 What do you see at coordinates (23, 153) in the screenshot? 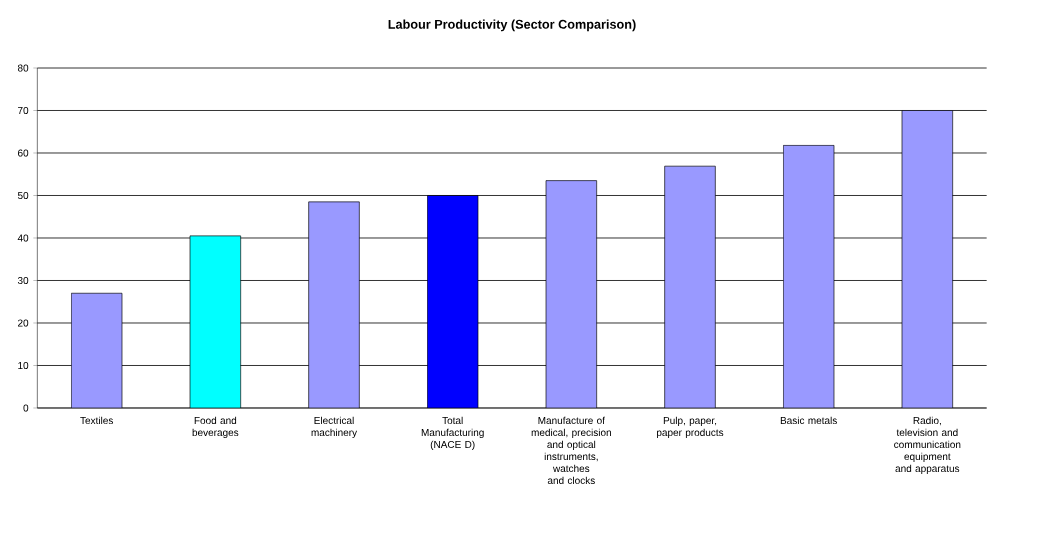
I see `y-tick-label: 60` at bounding box center [23, 153].